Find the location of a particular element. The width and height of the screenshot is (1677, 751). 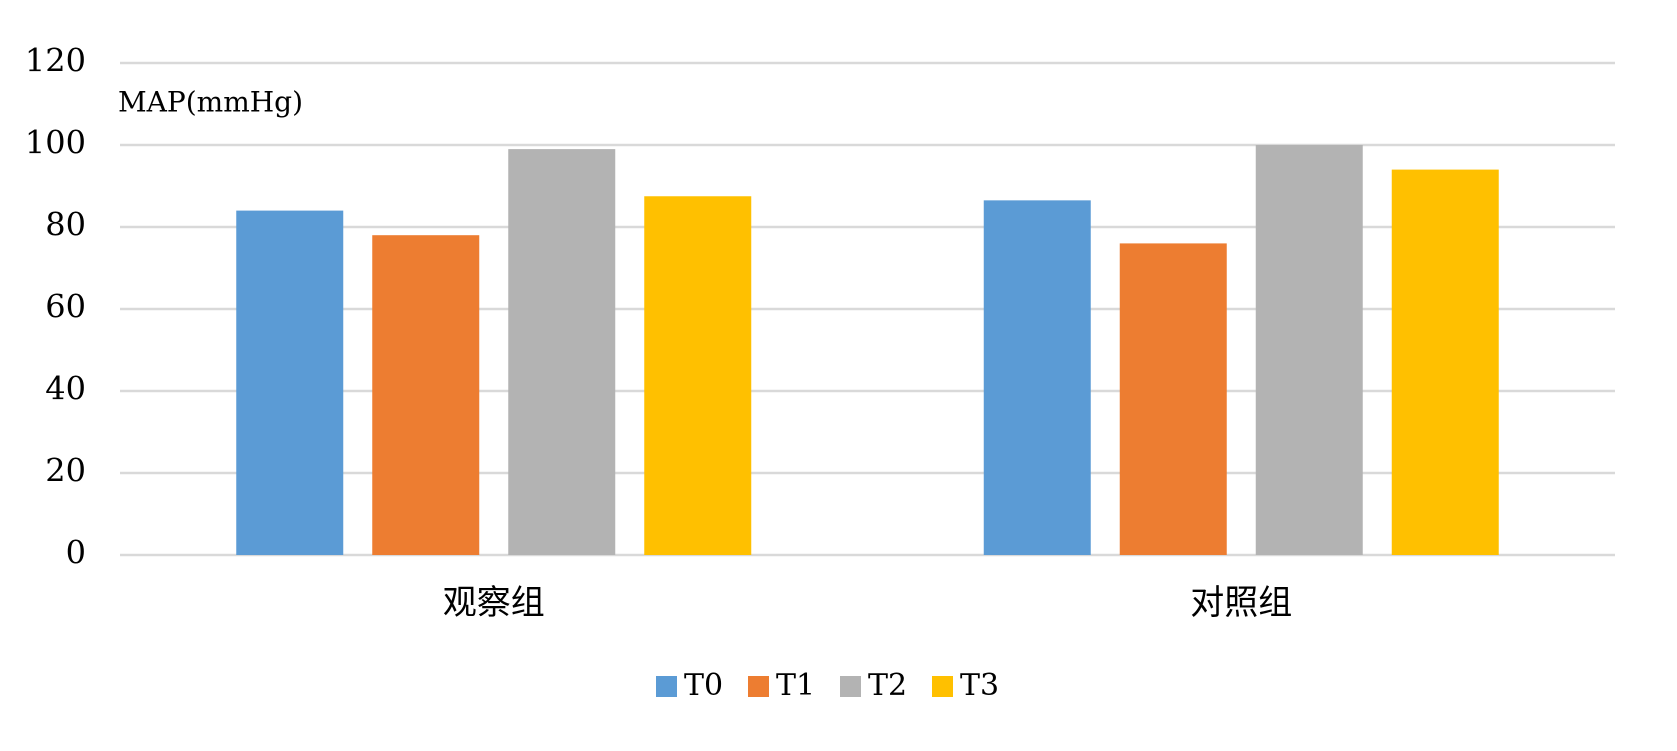

legend-label: T1 is located at coordinates (795, 685).